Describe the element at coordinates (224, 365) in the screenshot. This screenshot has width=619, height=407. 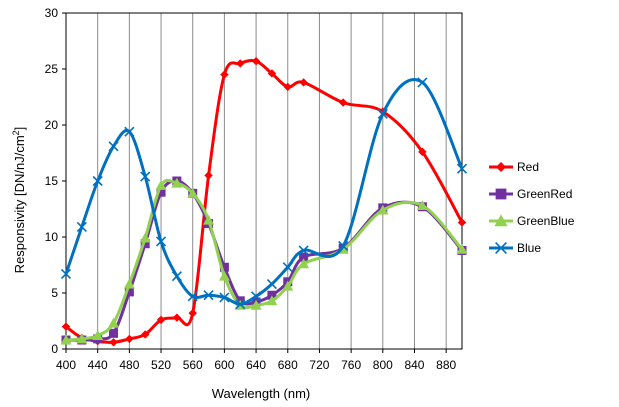
I see `x-tick-label-600: 600` at that location.